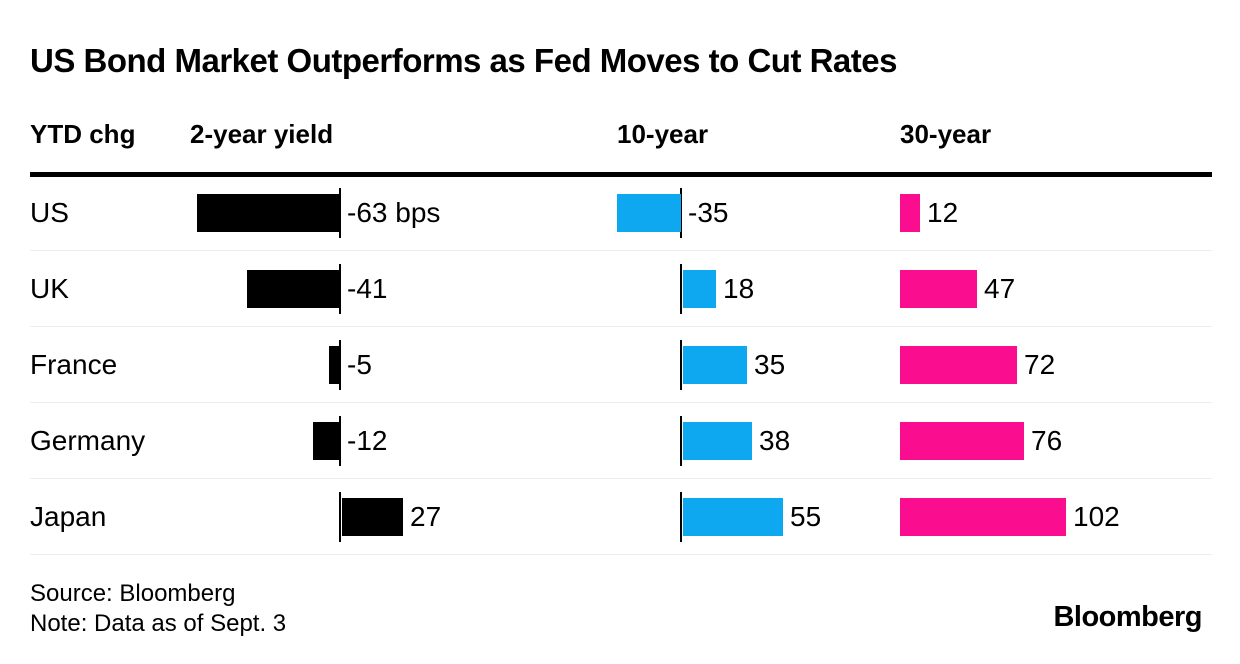 This screenshot has width=1240, height=664. I want to click on bar-value-label-2yr-us: -63 bps, so click(394, 212).